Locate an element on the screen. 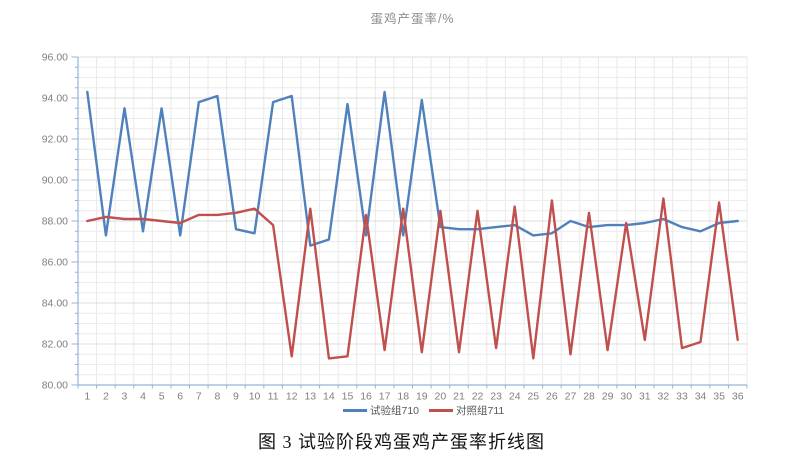 This screenshot has width=803, height=461. x-axis-tick-label: 3 is located at coordinates (125, 397).